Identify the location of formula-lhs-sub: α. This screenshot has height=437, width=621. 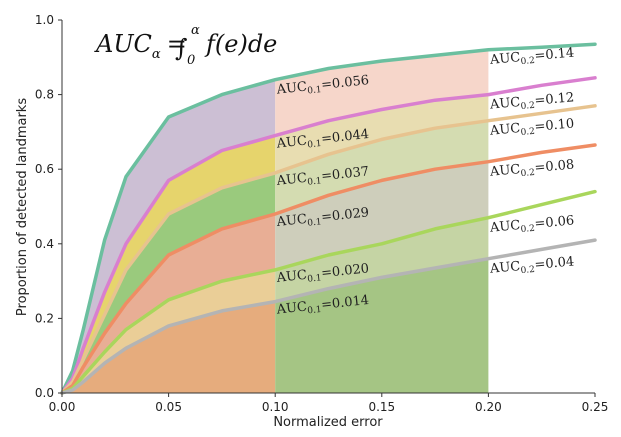
(156, 54).